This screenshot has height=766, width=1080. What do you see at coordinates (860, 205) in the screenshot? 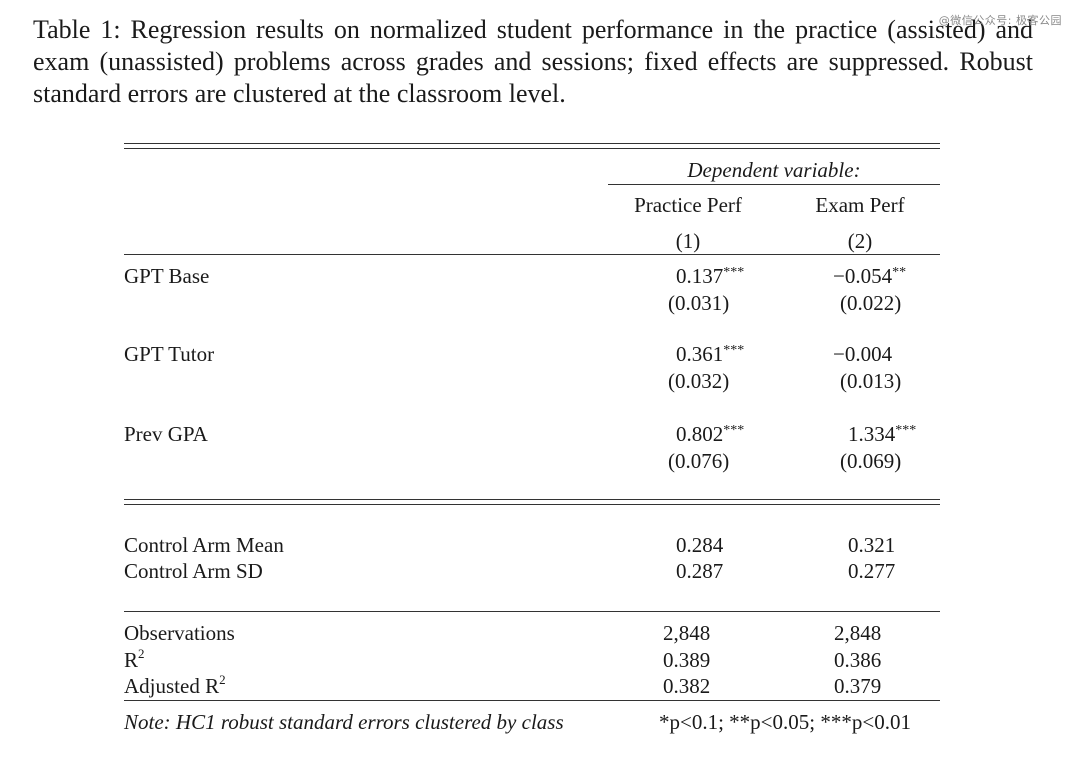
I see `column-header-2: Exam Perf` at bounding box center [860, 205].